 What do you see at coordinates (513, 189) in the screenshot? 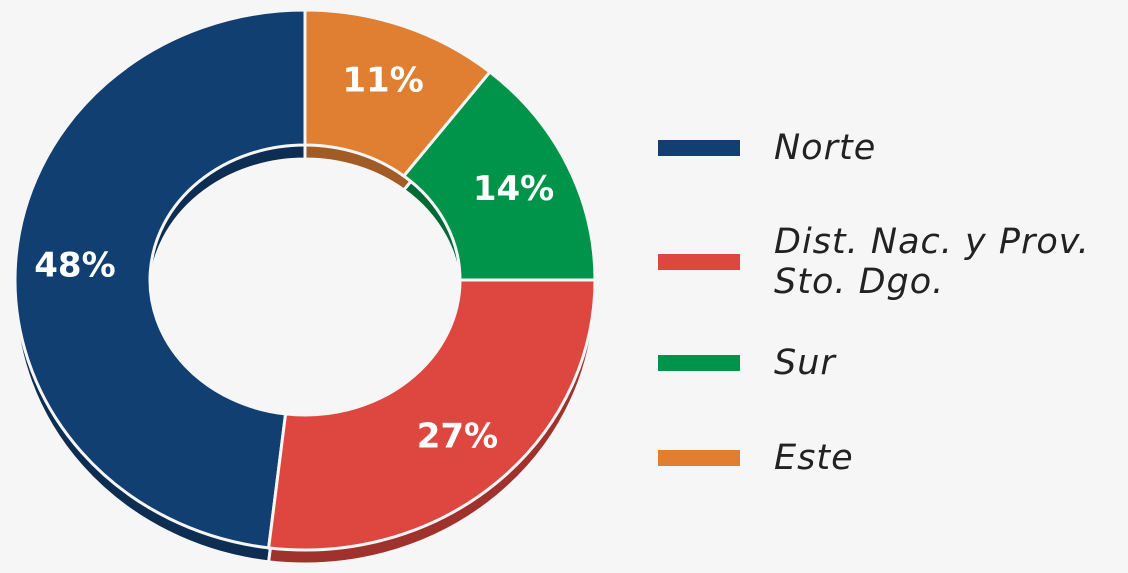
I see `value-label: 14%` at bounding box center [513, 189].